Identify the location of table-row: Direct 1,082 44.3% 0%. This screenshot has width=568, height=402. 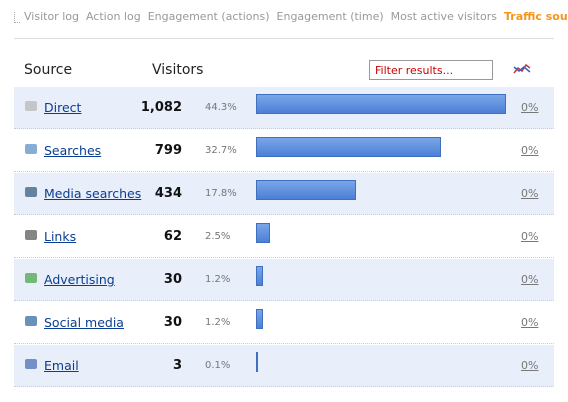
(284, 108).